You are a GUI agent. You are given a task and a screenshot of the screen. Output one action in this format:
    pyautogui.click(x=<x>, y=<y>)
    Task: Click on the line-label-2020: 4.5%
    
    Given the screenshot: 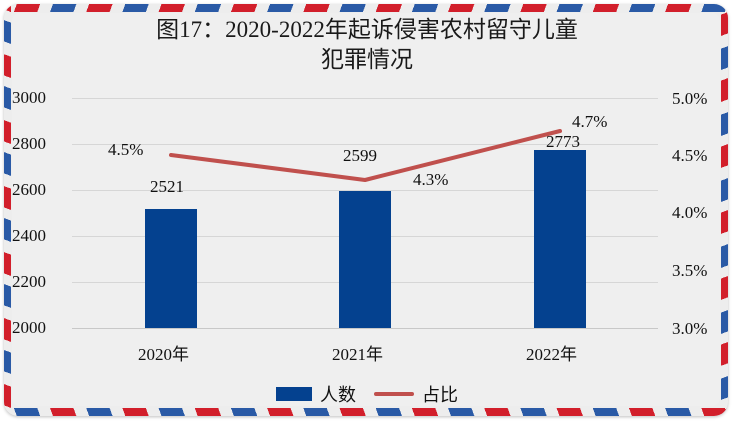 What is the action you would take?
    pyautogui.click(x=126, y=149)
    